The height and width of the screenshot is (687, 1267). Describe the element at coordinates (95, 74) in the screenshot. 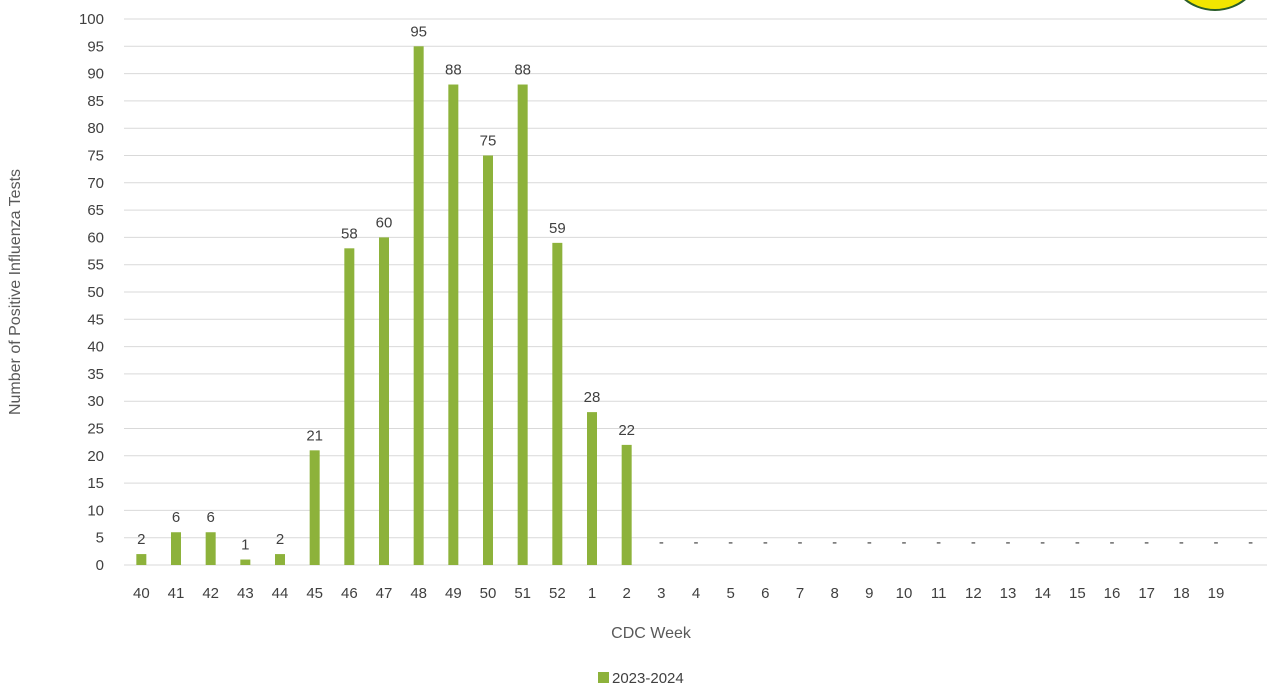

I see `y-tick-label: 90` at that location.